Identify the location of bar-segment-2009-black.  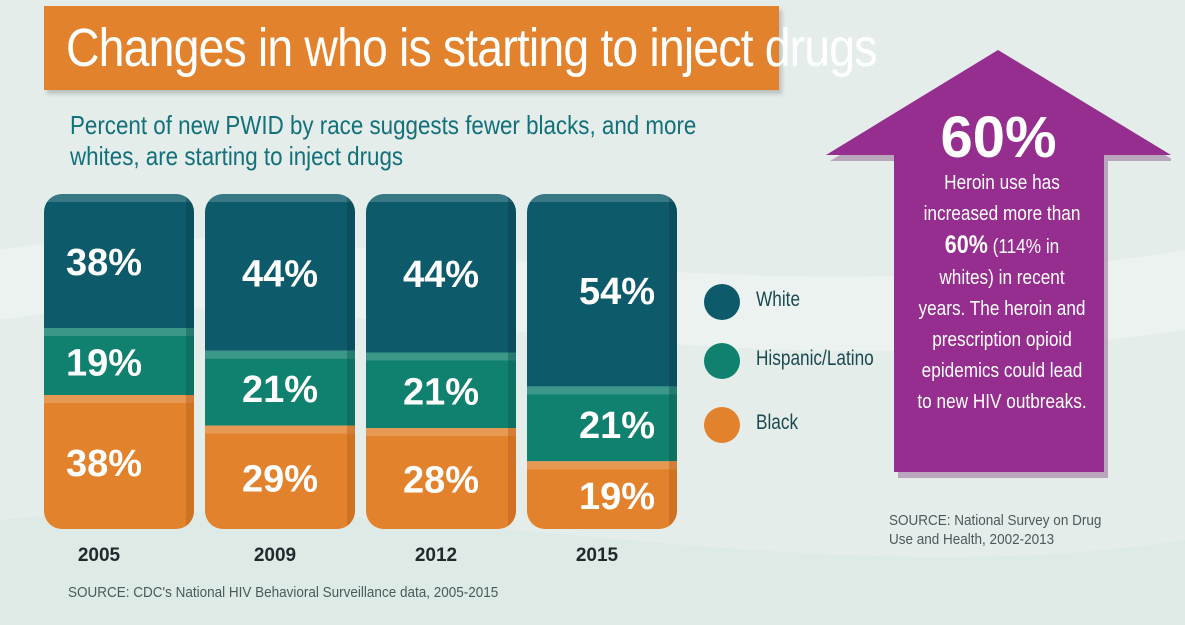
(280, 477).